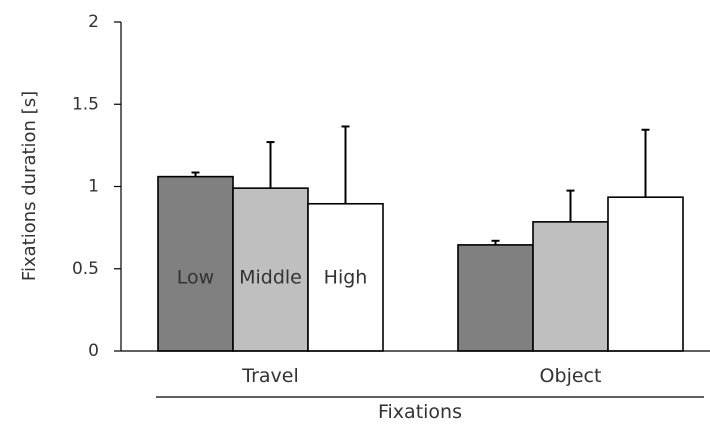 The width and height of the screenshot is (710, 429). I want to click on bar-travel-low, so click(195, 263).